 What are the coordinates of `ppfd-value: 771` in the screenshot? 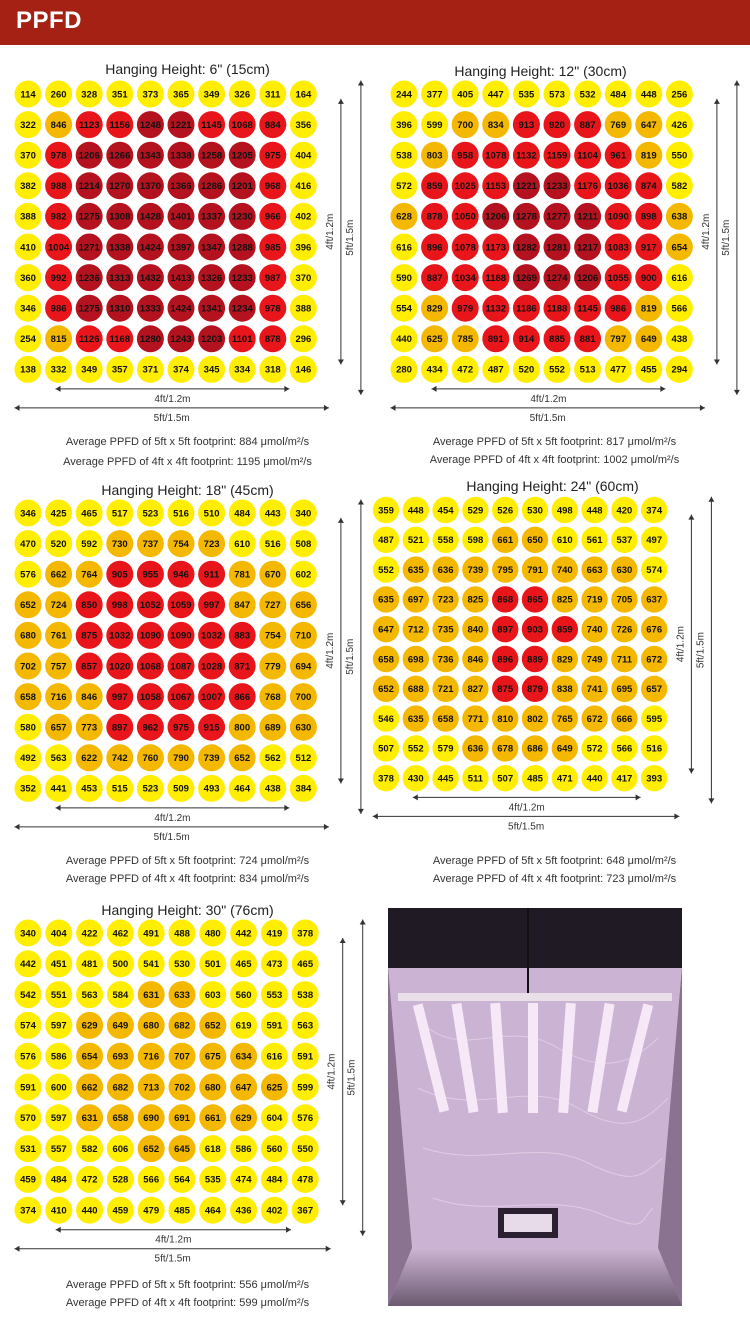 It's located at (475, 719).